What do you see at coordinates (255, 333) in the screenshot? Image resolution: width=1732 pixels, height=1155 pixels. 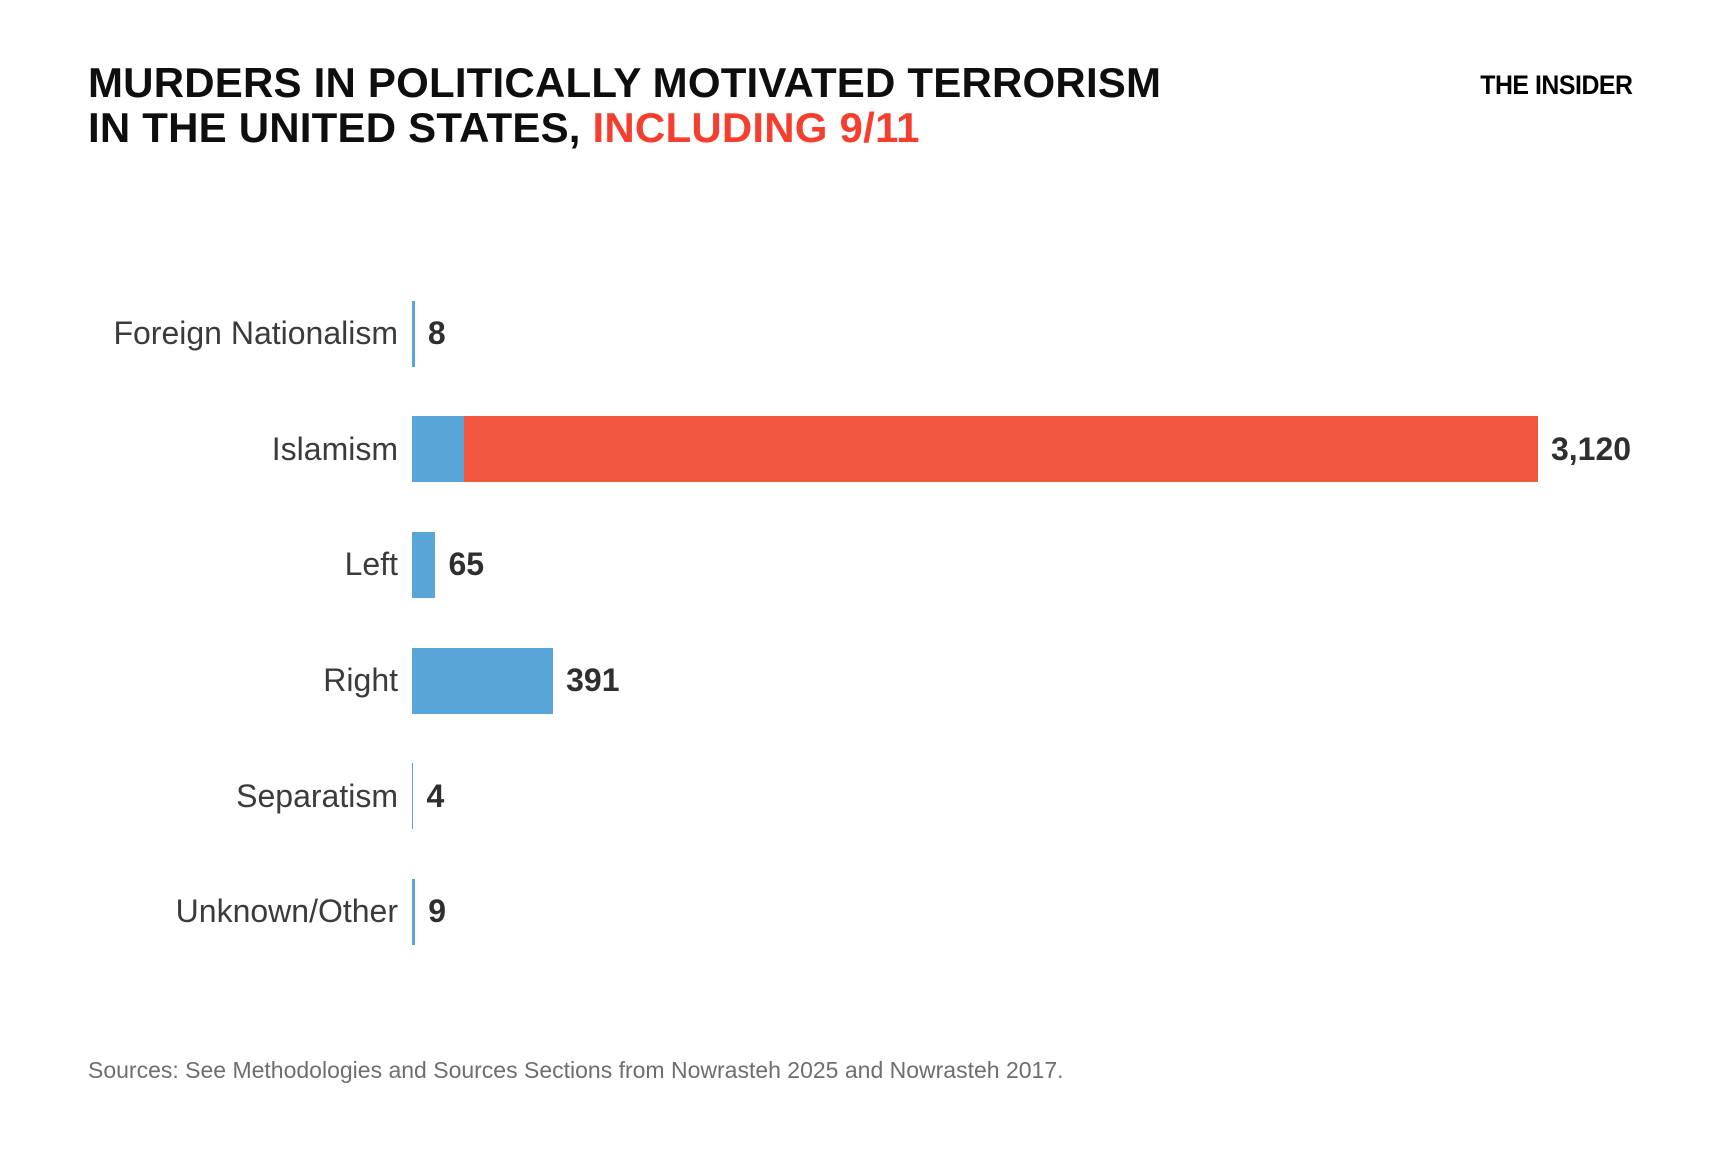 I see `category-label: Foreign Nationalism` at bounding box center [255, 333].